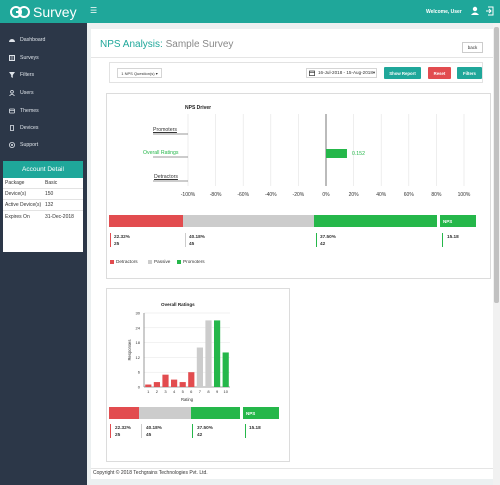 Image resolution: width=500 pixels, height=485 pixels. I want to click on chart-title: Overall Ratings, so click(178, 304).